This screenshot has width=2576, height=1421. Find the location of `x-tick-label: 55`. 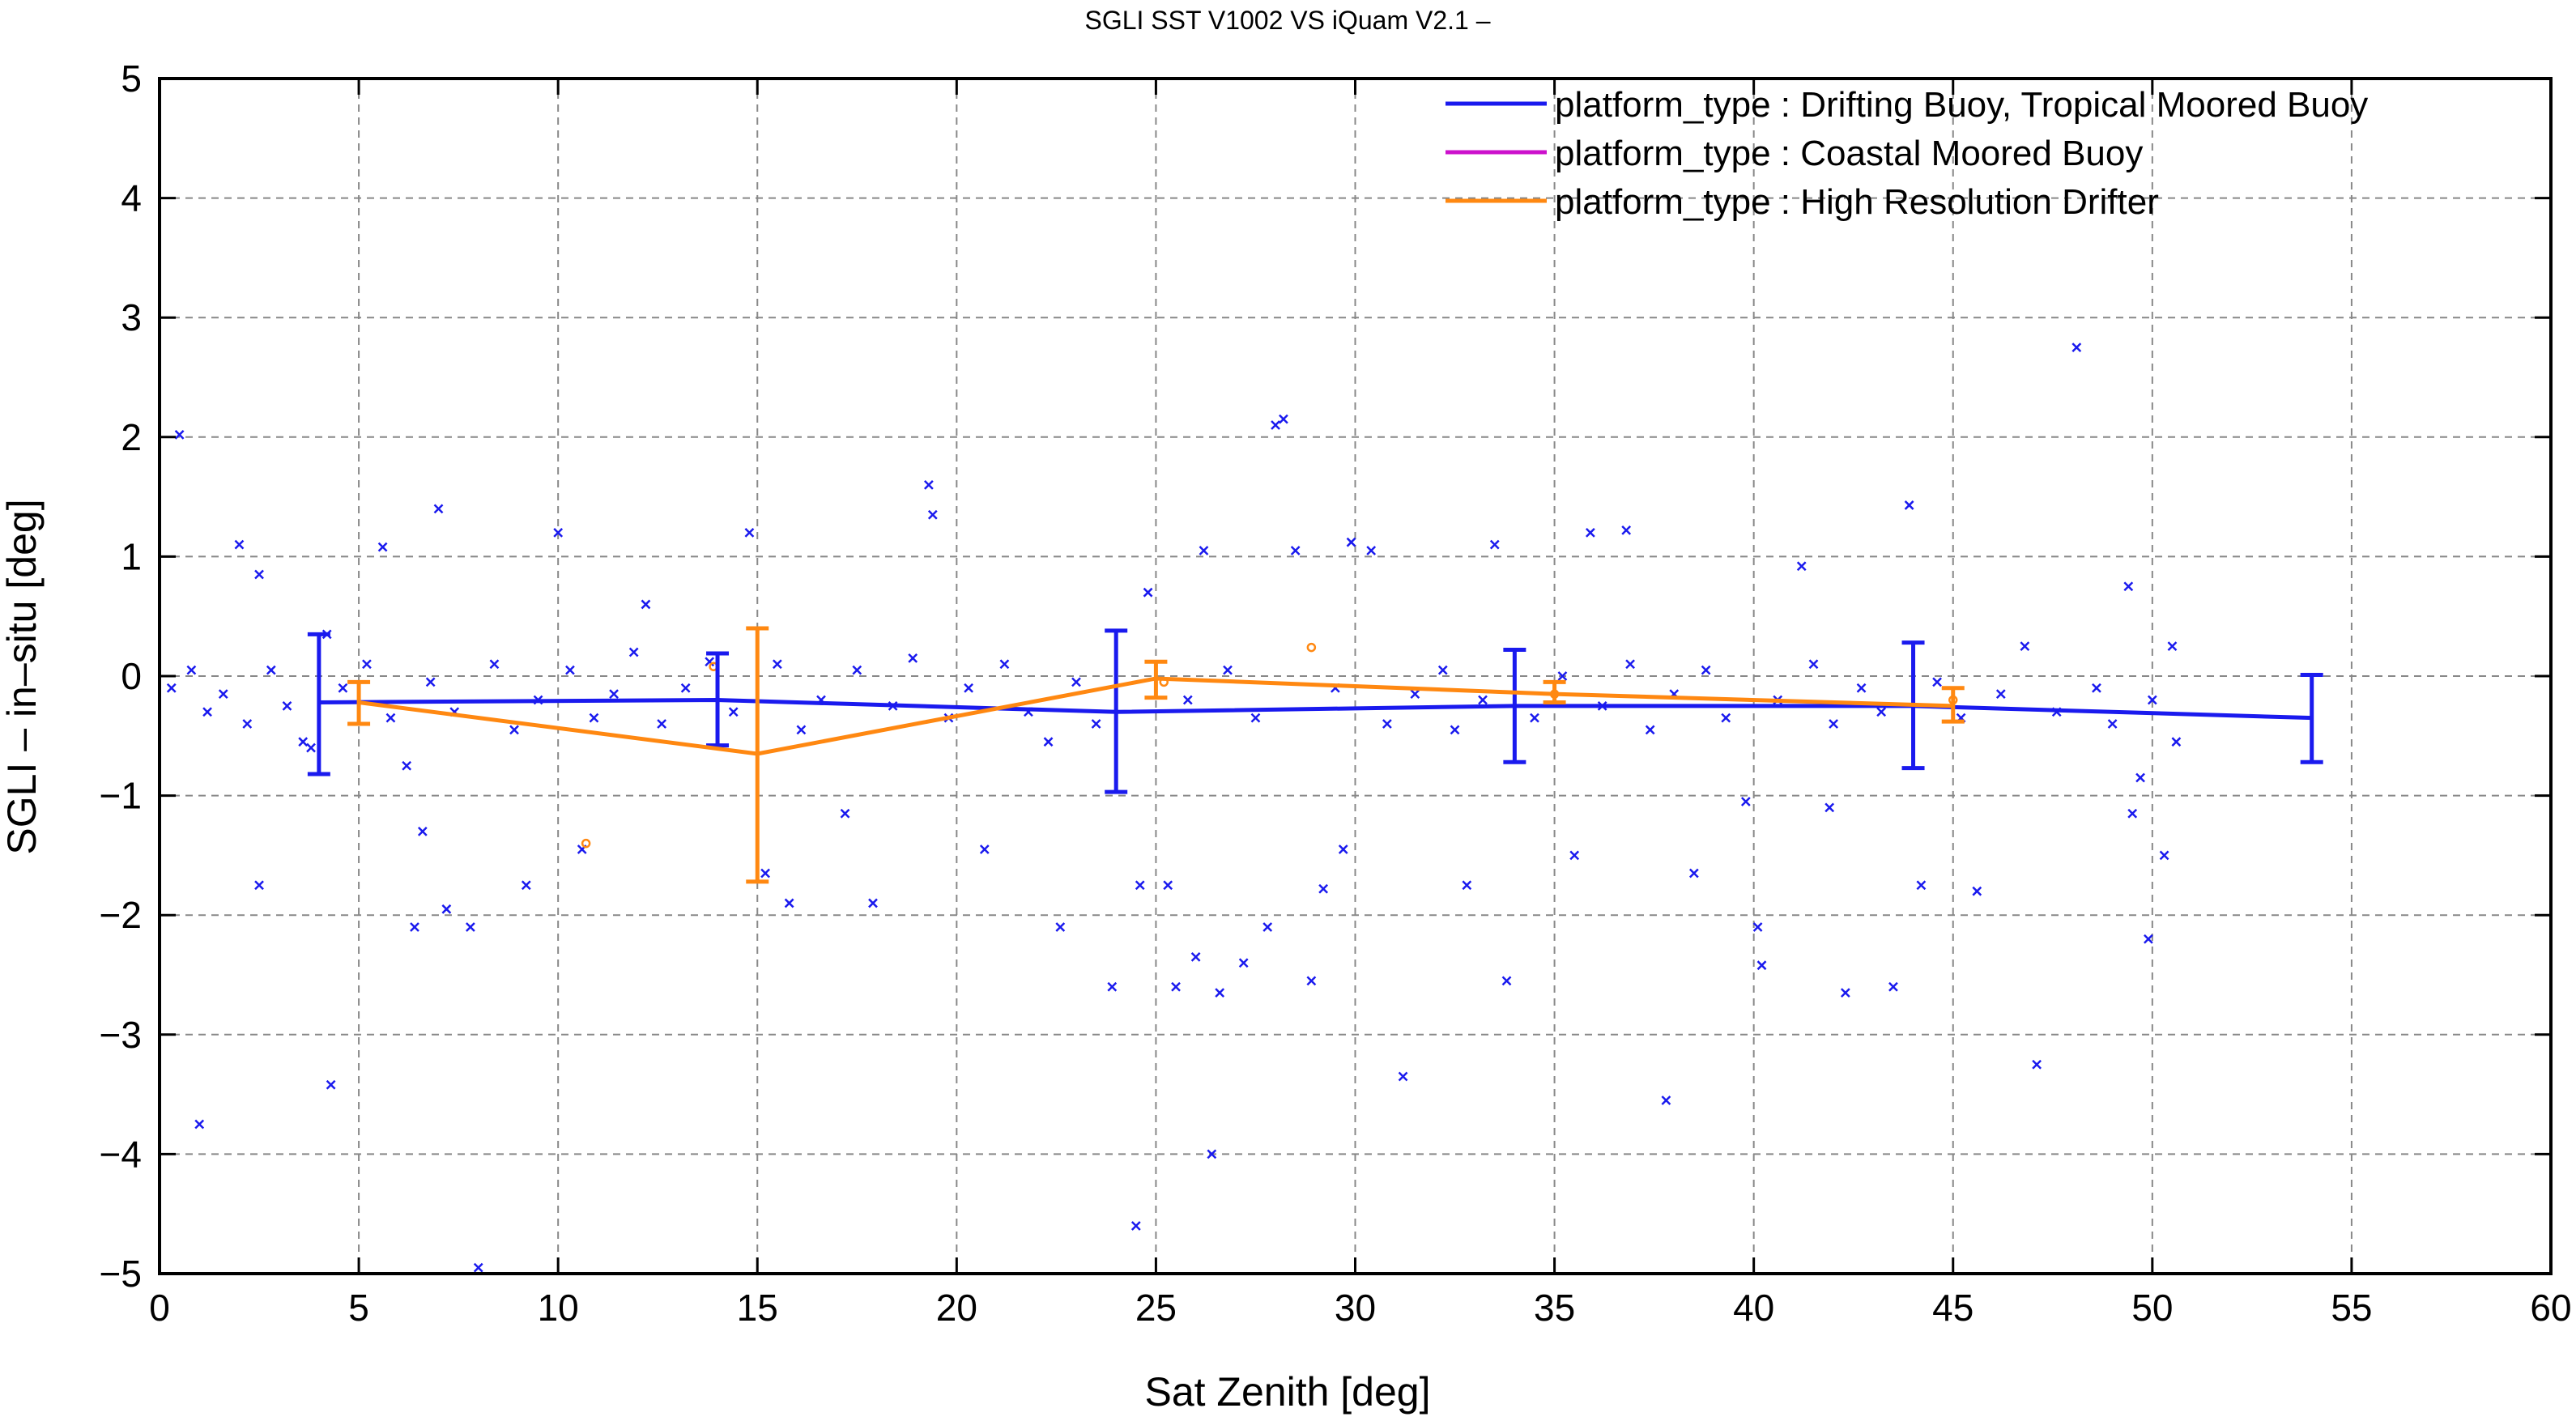

x-tick-label: 55 is located at coordinates (2351, 1308).